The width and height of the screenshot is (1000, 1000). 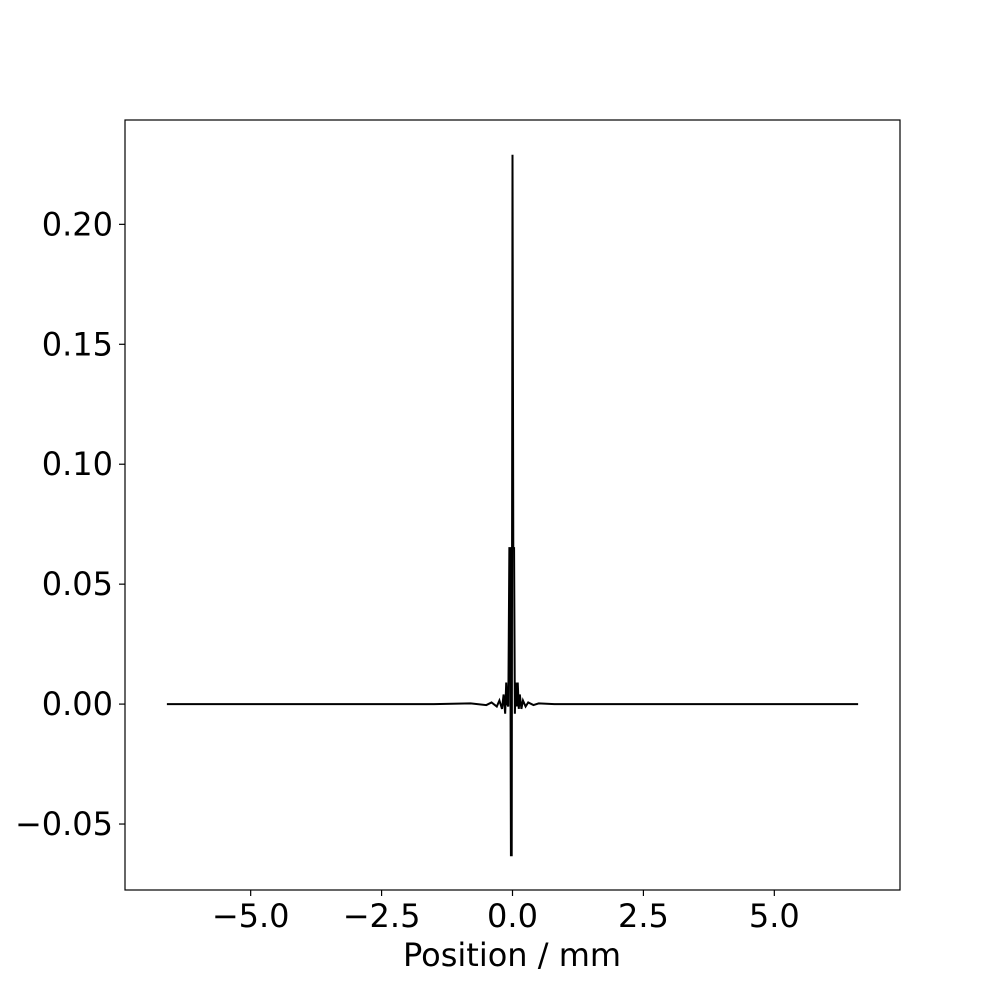 What do you see at coordinates (77, 704) in the screenshot?
I see `y-tick-label: 0.00` at bounding box center [77, 704].